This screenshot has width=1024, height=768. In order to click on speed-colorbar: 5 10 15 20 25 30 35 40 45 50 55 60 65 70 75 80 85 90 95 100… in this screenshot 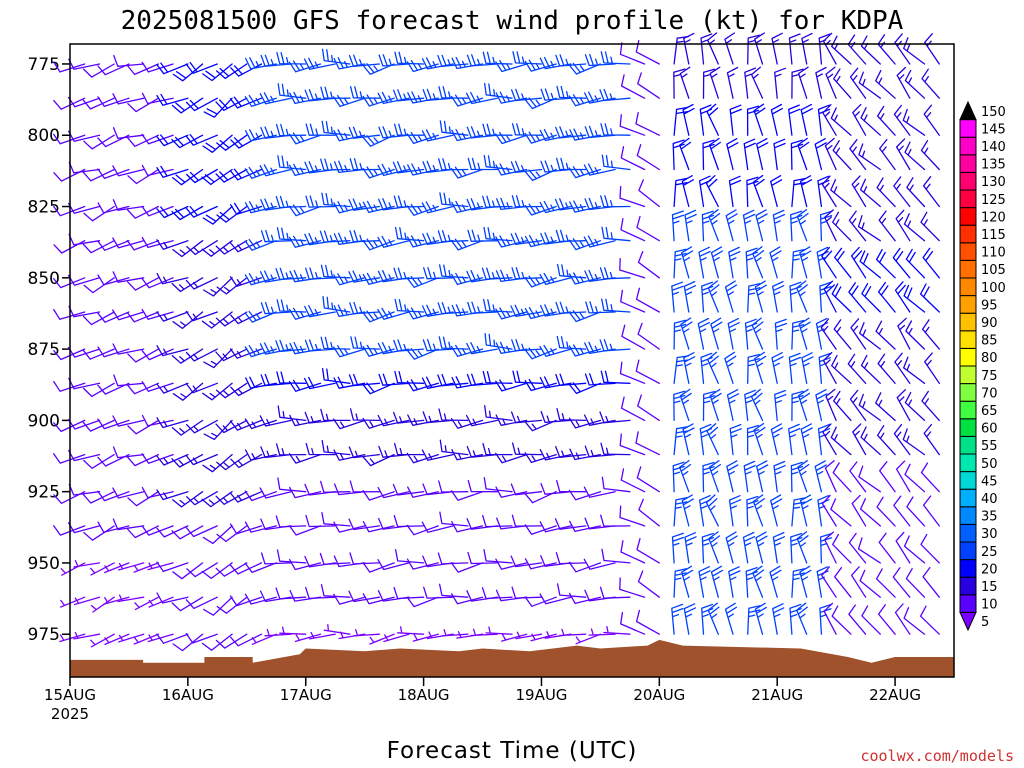, I will do `click(982, 366)`.